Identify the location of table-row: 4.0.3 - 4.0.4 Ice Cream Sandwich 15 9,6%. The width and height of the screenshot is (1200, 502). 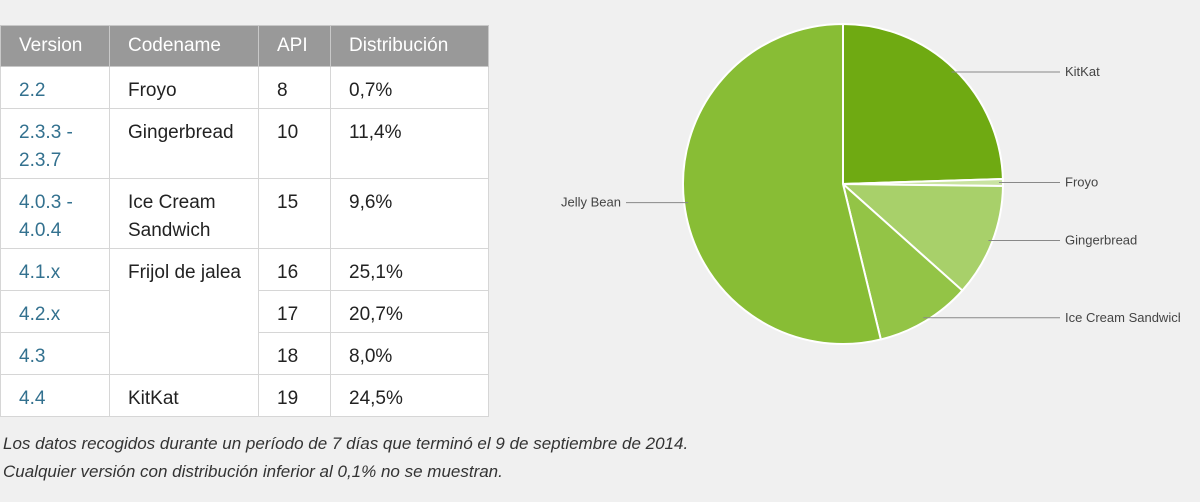
(244, 213).